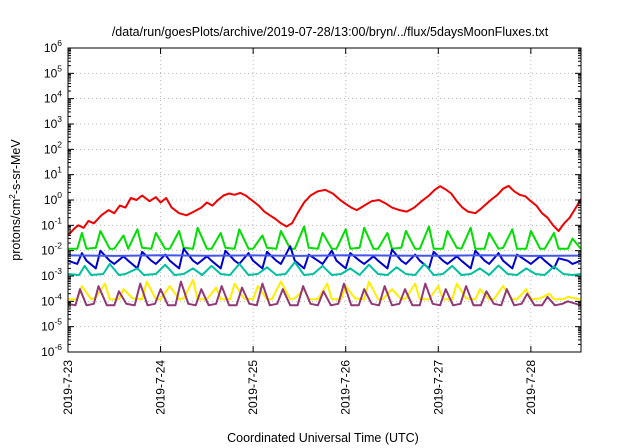  I want to click on y-tick-label: 10⁻³, so click(51, 274).